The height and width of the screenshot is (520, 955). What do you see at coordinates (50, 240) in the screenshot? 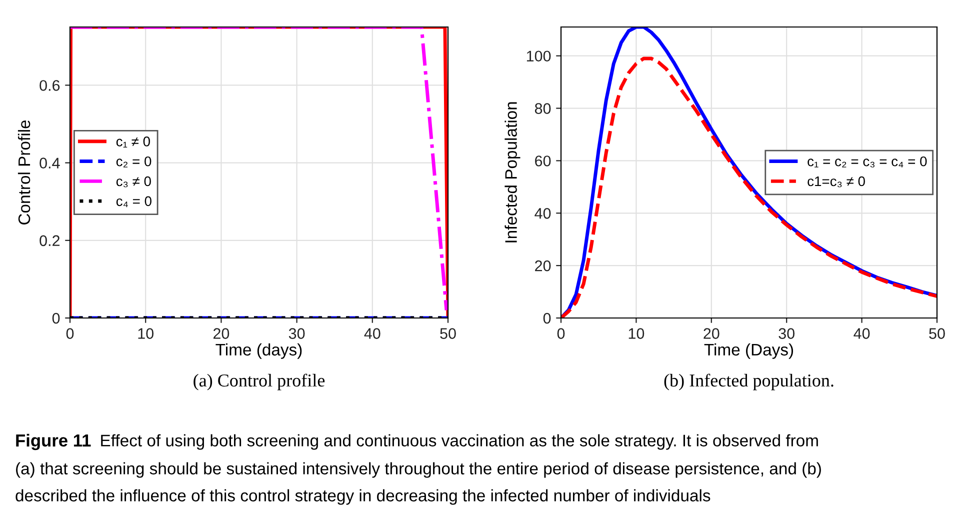
I see `y-tick-label: 0.2` at bounding box center [50, 240].